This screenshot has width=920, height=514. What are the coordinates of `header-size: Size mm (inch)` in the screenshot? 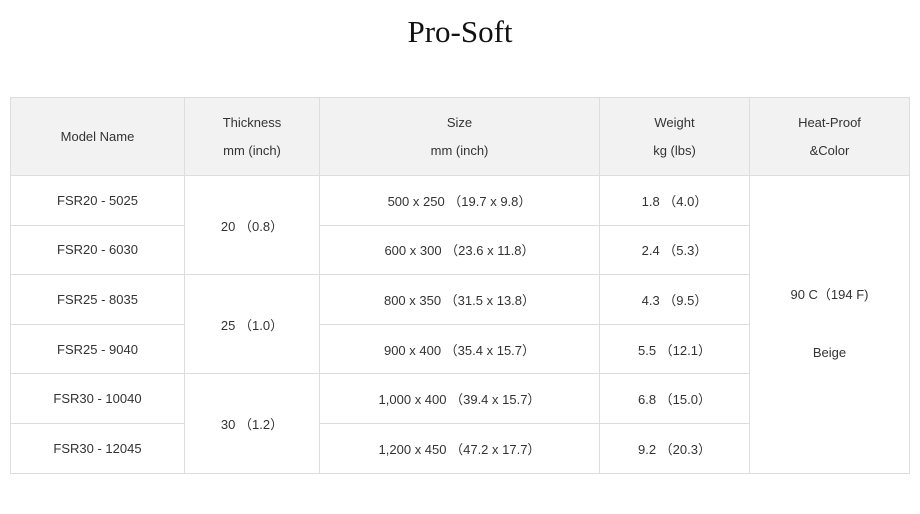 It's located at (459, 136).